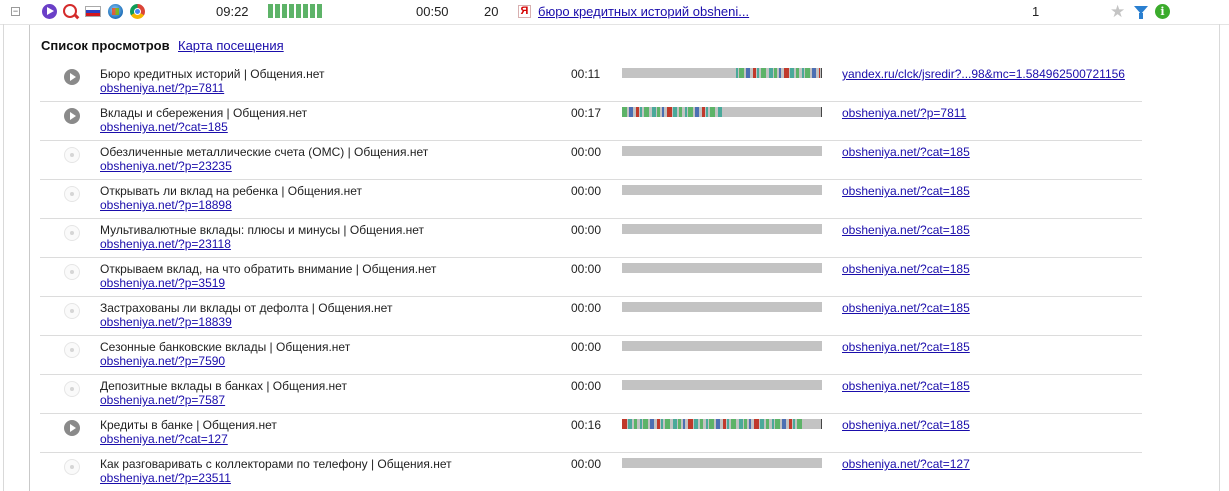 The height and width of the screenshot is (491, 1229). Describe the element at coordinates (904, 113) in the screenshot. I see `referrer-link: obsheniya.net/?p=7811` at that location.